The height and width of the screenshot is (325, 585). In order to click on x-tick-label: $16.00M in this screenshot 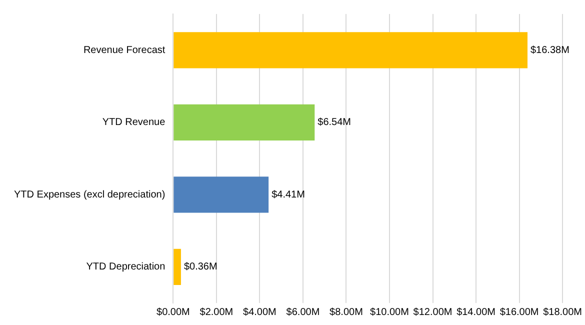, I will do `click(519, 312)`.